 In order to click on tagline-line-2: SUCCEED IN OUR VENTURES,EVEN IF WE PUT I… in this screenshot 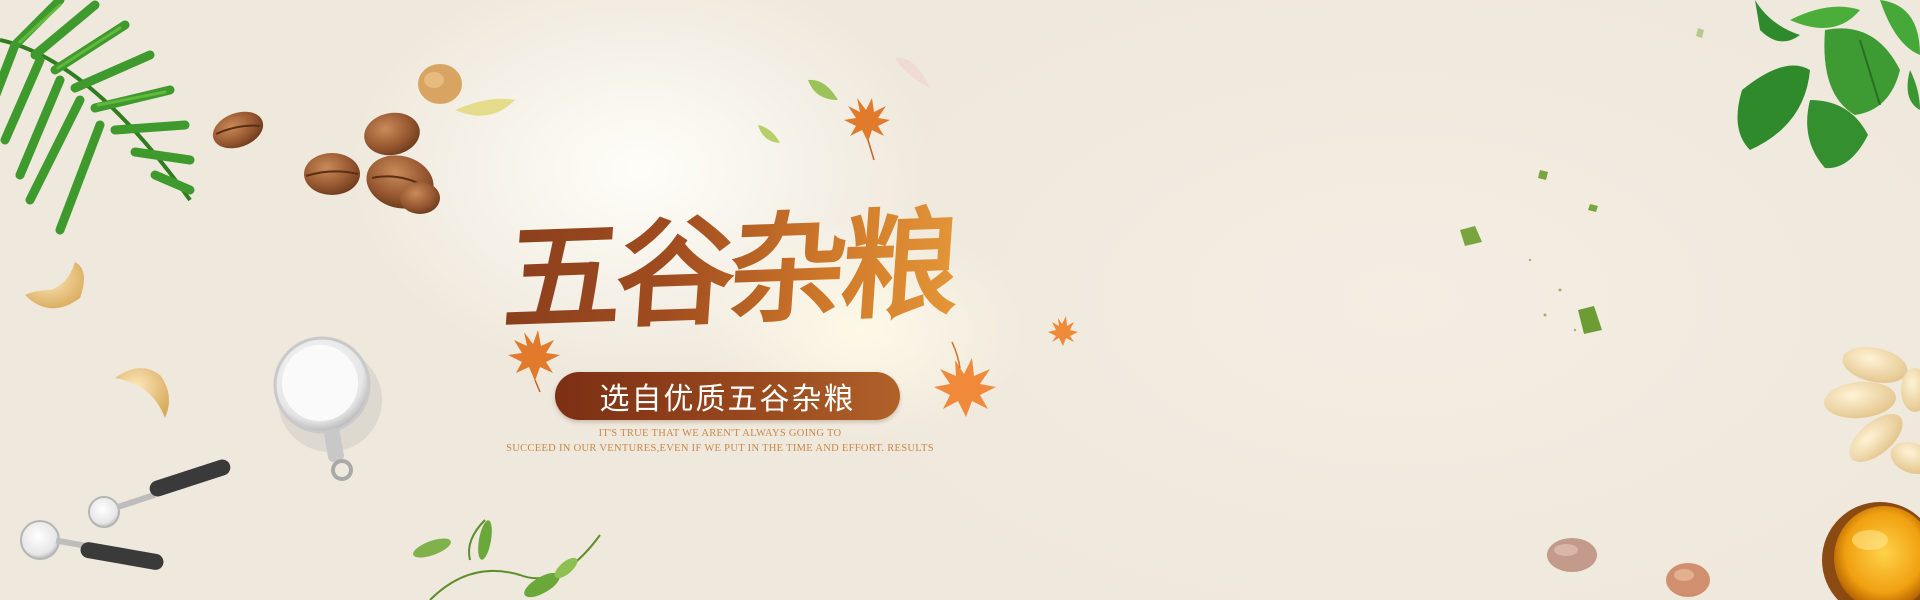, I will do `click(720, 448)`.